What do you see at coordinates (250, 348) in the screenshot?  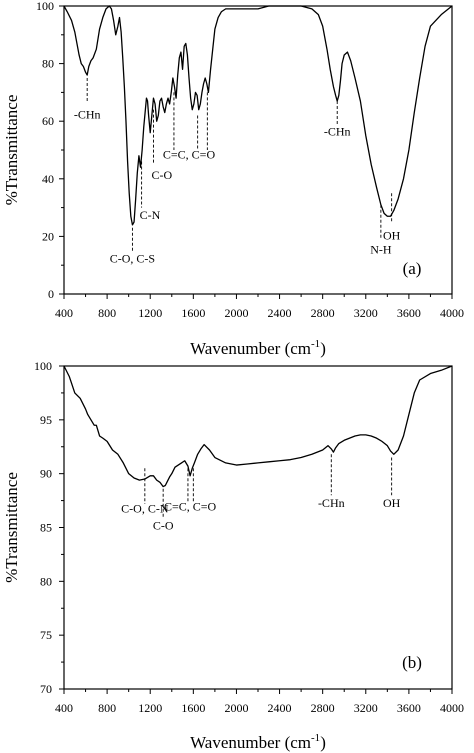 I see `panel-a-x-axis-title-main: Wavenumber (cm` at bounding box center [250, 348].